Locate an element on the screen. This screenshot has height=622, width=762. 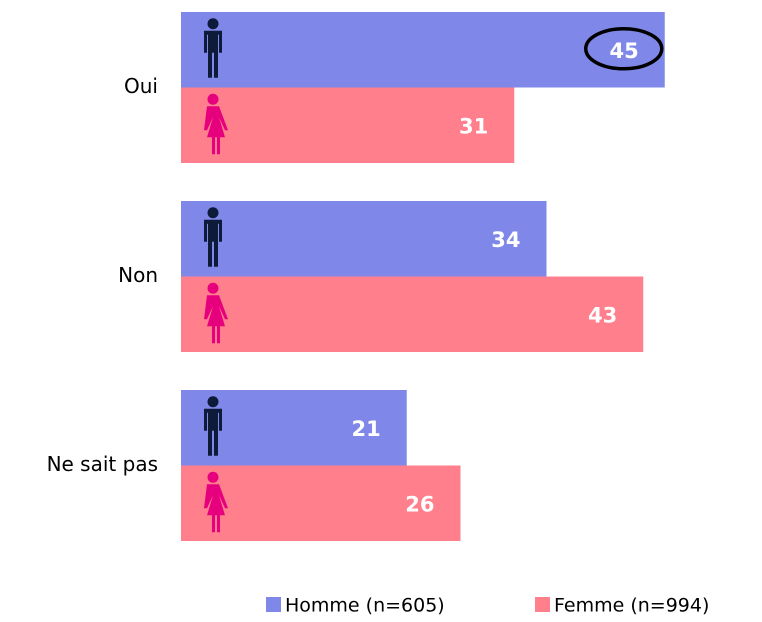
value-label: 34 is located at coordinates (505, 240).